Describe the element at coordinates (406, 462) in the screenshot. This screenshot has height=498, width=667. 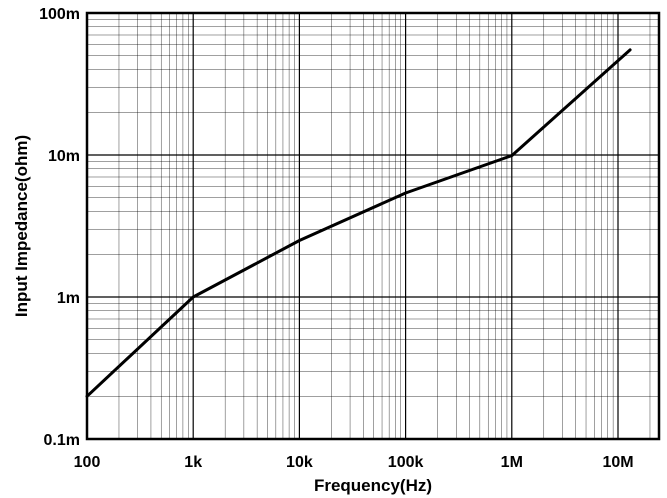
I see `x-tick-label: 100k` at that location.